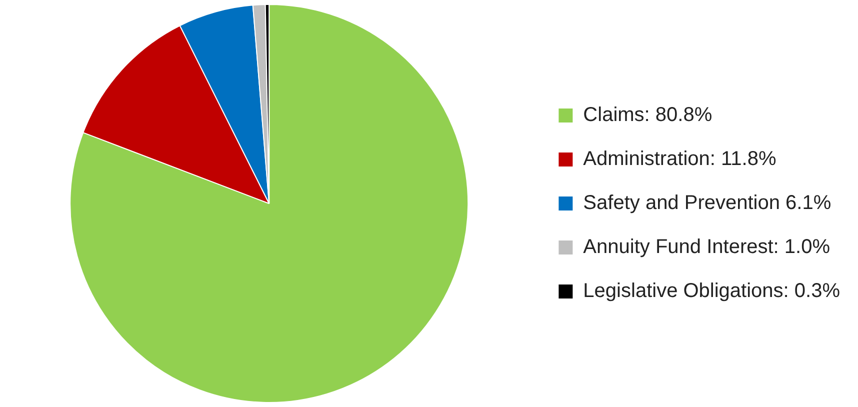  What do you see at coordinates (707, 203) in the screenshot?
I see `legend-label: Safety and Prevention 6.1%` at bounding box center [707, 203].